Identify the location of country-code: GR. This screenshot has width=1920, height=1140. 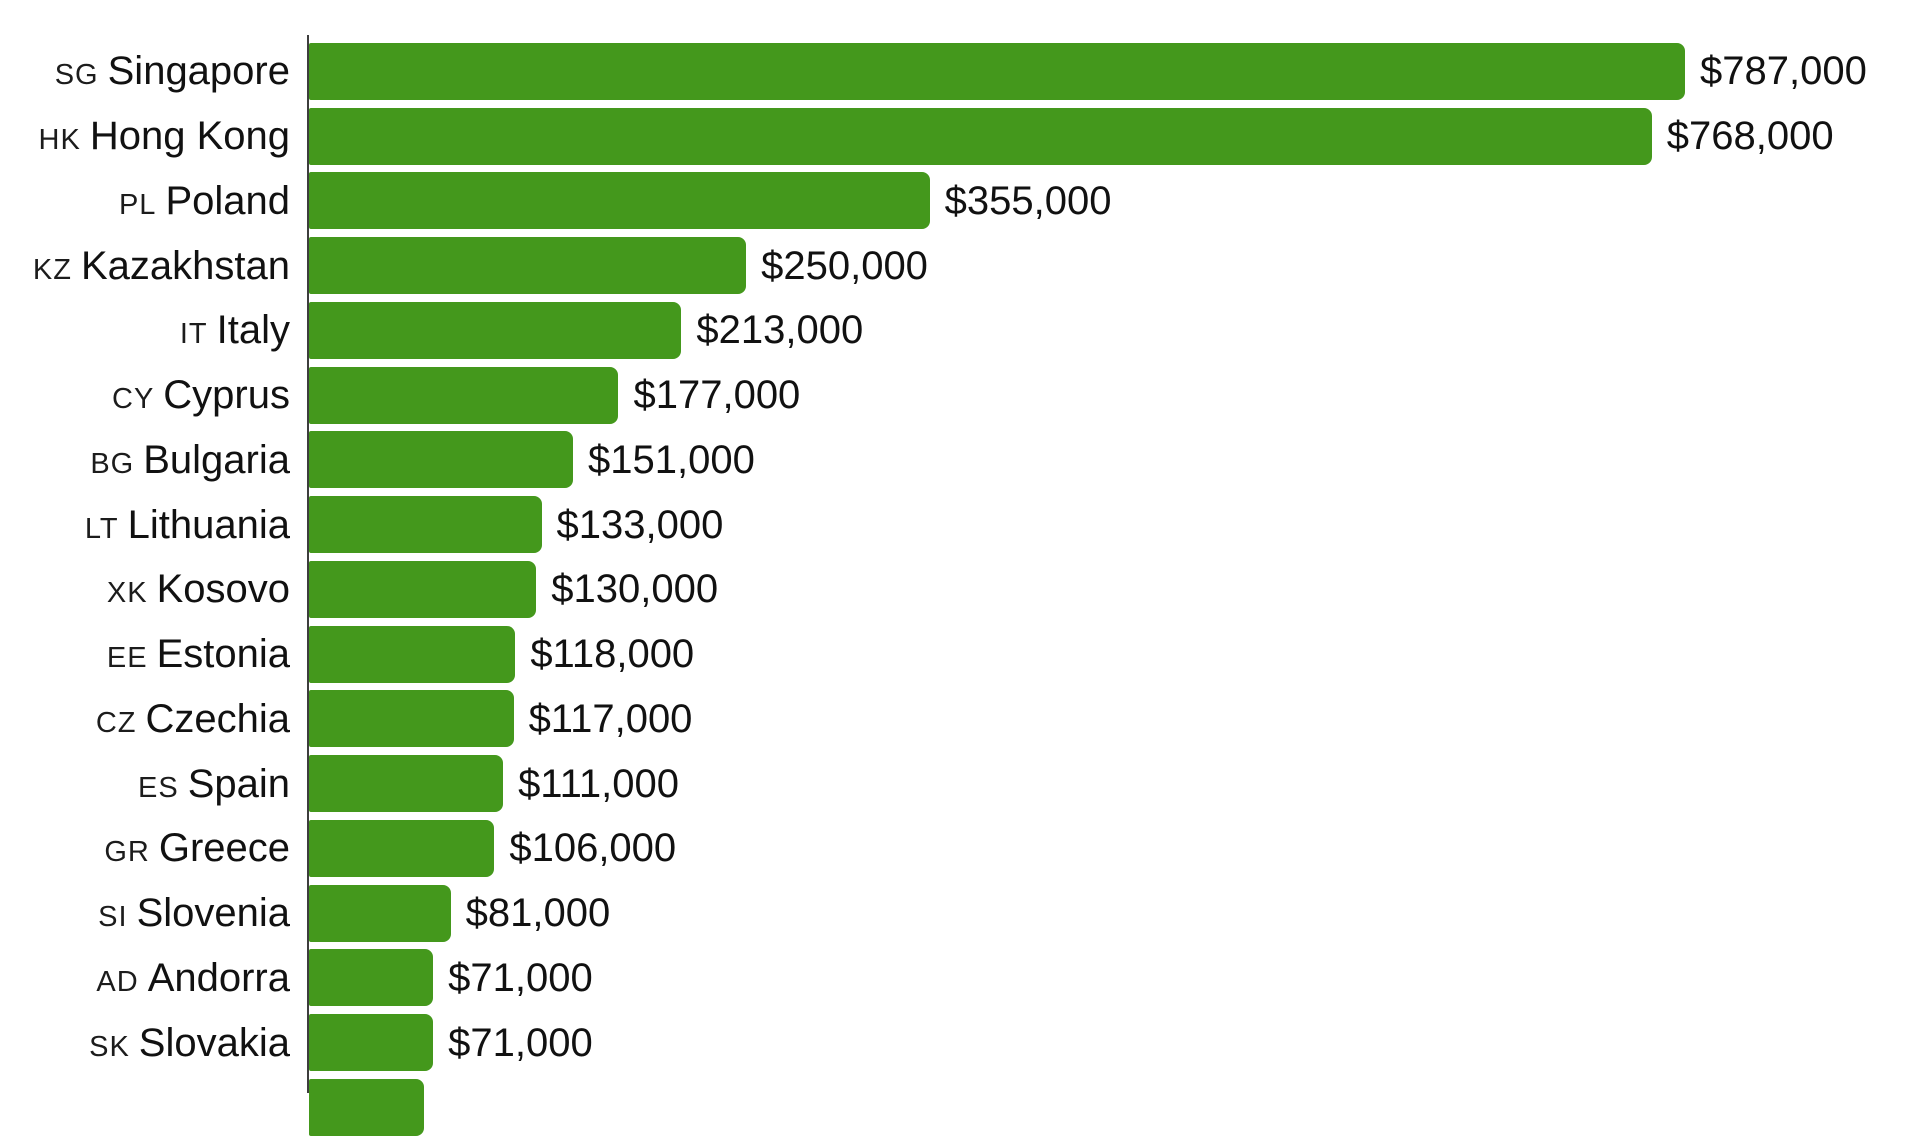
(127, 852).